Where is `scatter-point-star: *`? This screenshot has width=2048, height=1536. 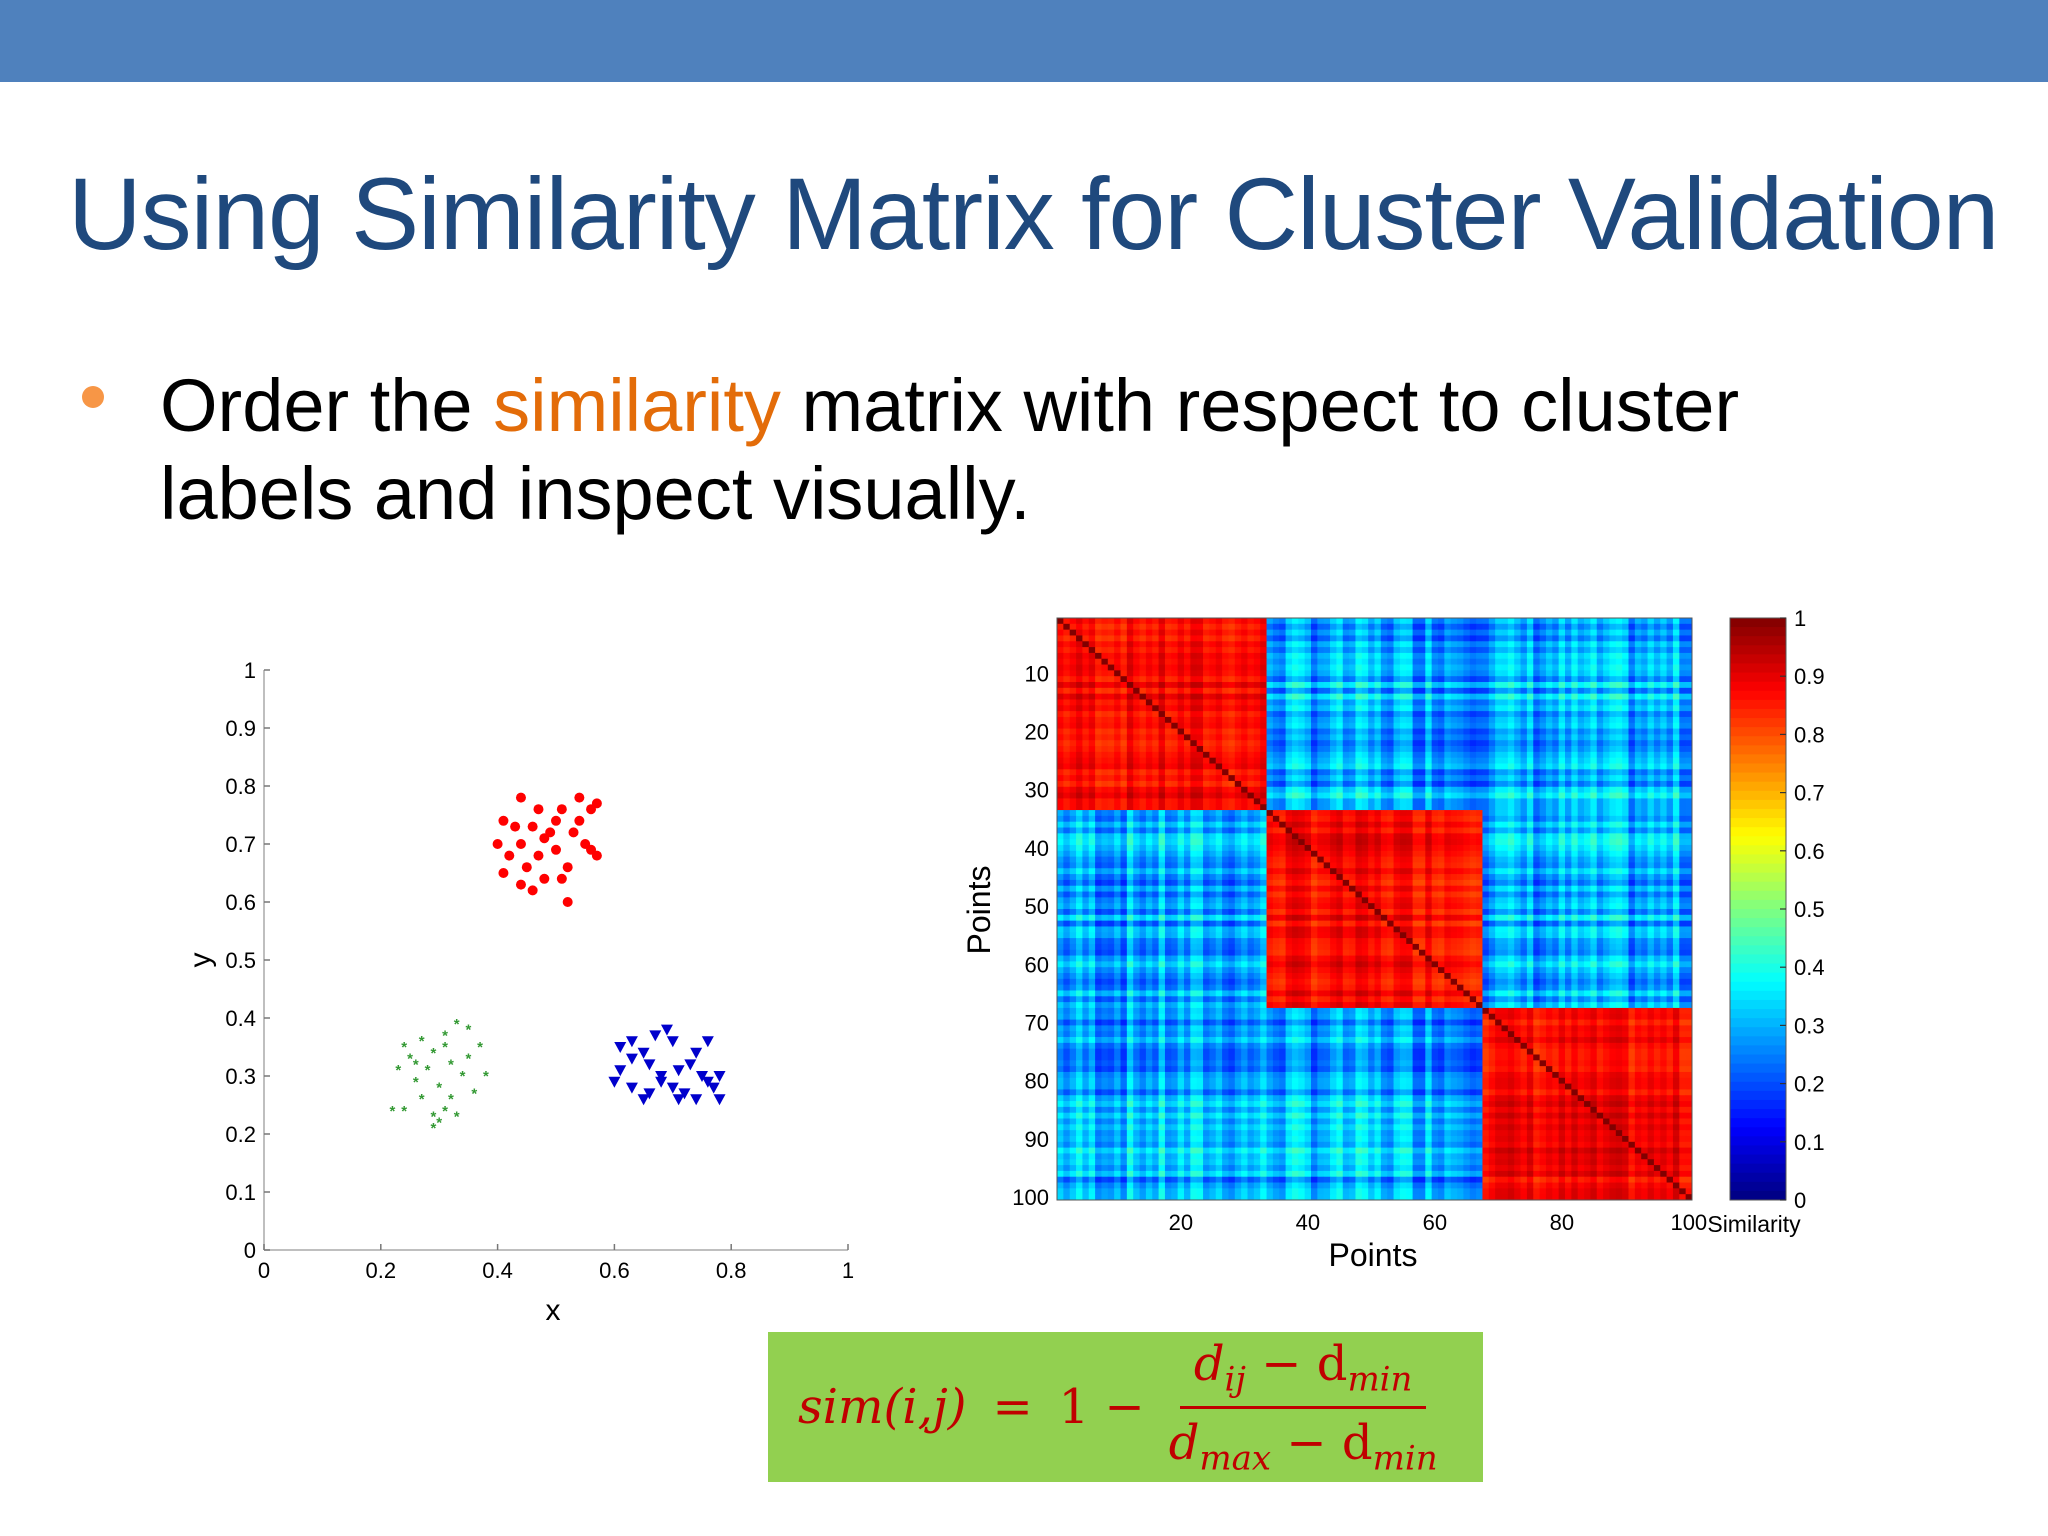
scatter-point-star: * is located at coordinates (451, 1099).